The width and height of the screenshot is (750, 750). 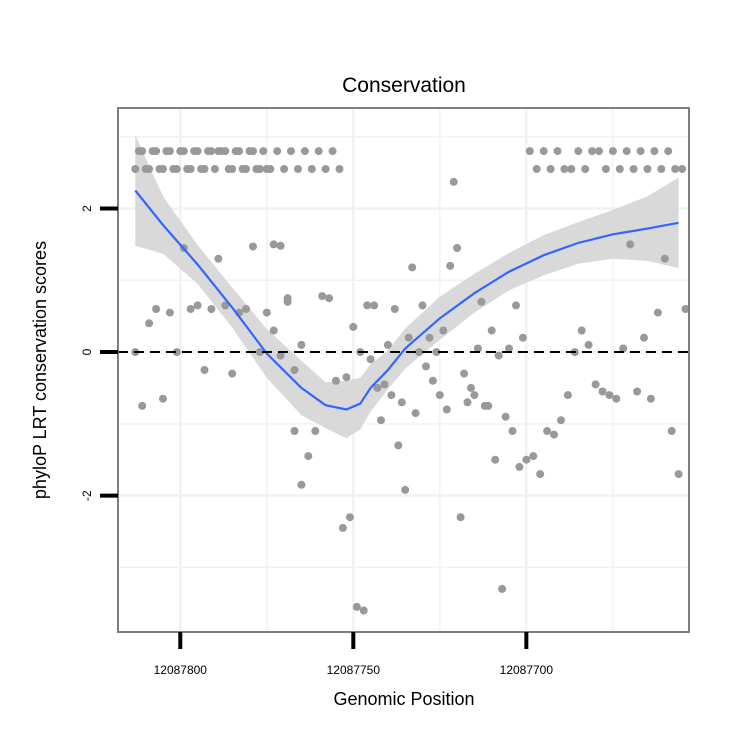 I want to click on y-tick-label: 2, so click(x=87, y=208).